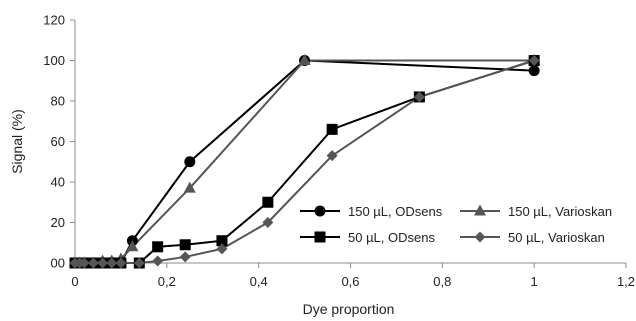 The height and width of the screenshot is (321, 636). Describe the element at coordinates (54, 60) in the screenshot. I see `y-tick-label: 100` at that location.